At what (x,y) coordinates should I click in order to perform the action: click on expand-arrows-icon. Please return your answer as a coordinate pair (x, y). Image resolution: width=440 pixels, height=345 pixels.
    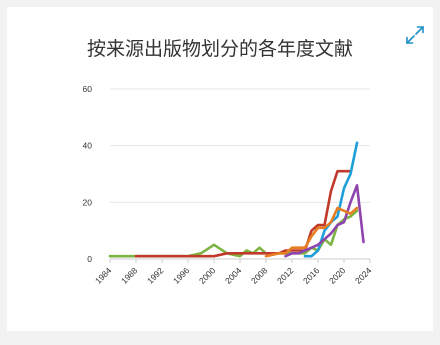
    Looking at the image, I should click on (415, 35).